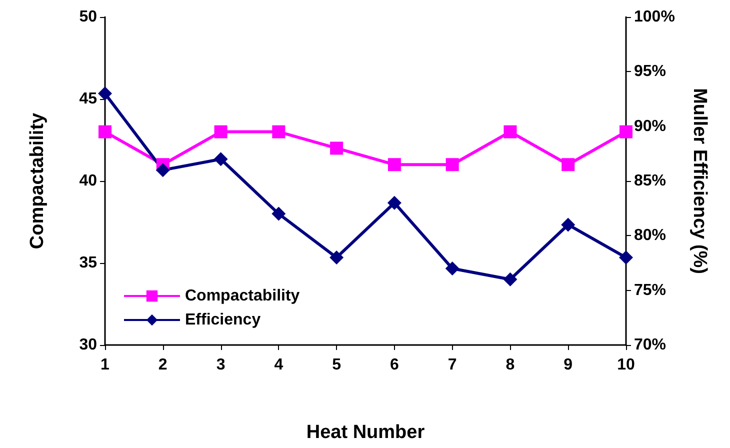  I want to click on x-tick-label: 4, so click(279, 365).